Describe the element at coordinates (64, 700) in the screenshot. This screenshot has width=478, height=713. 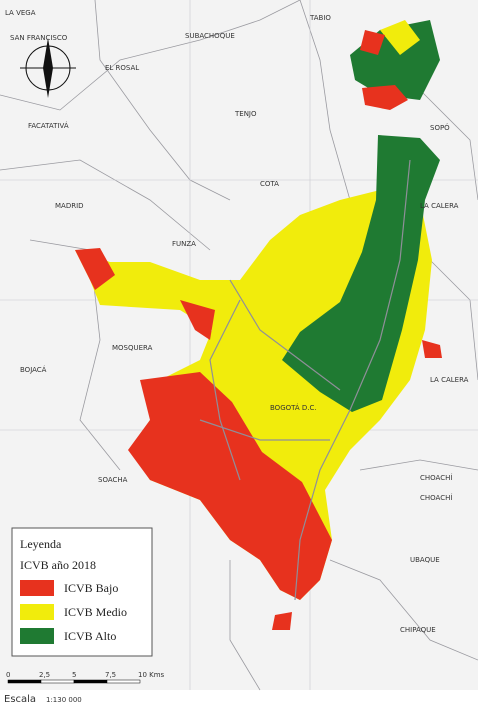
I see `scale-ratio: 1:130 000` at that location.